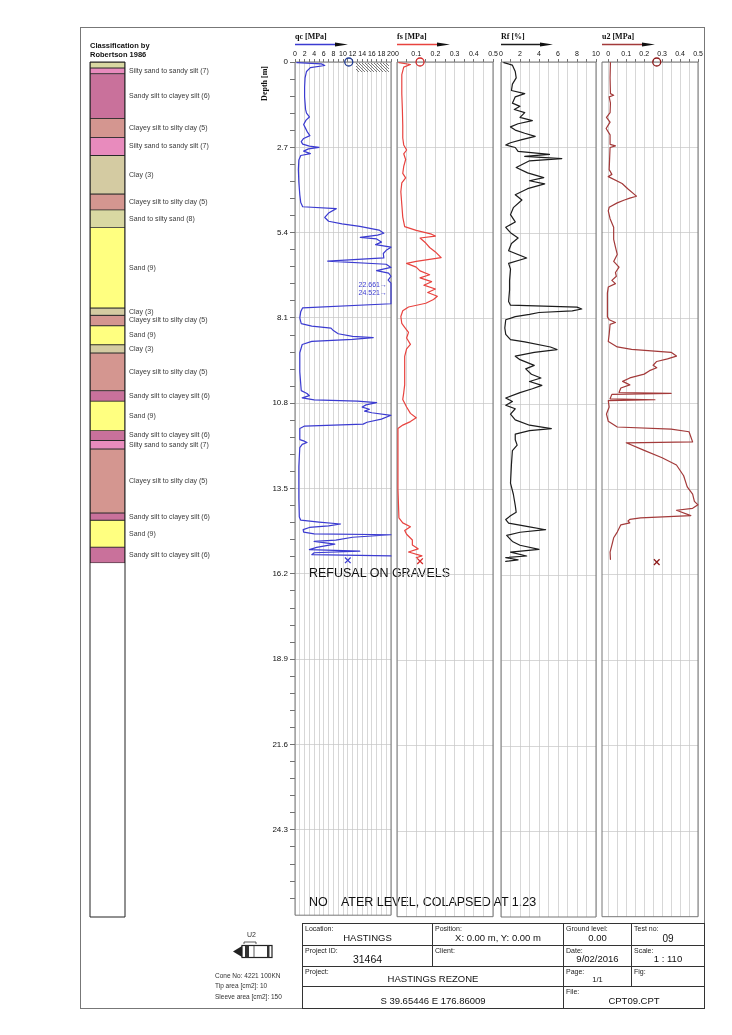 The height and width of the screenshot is (1035, 732). Describe the element at coordinates (280, 488) in the screenshot. I see `y-tick-label: 13.5` at that location.